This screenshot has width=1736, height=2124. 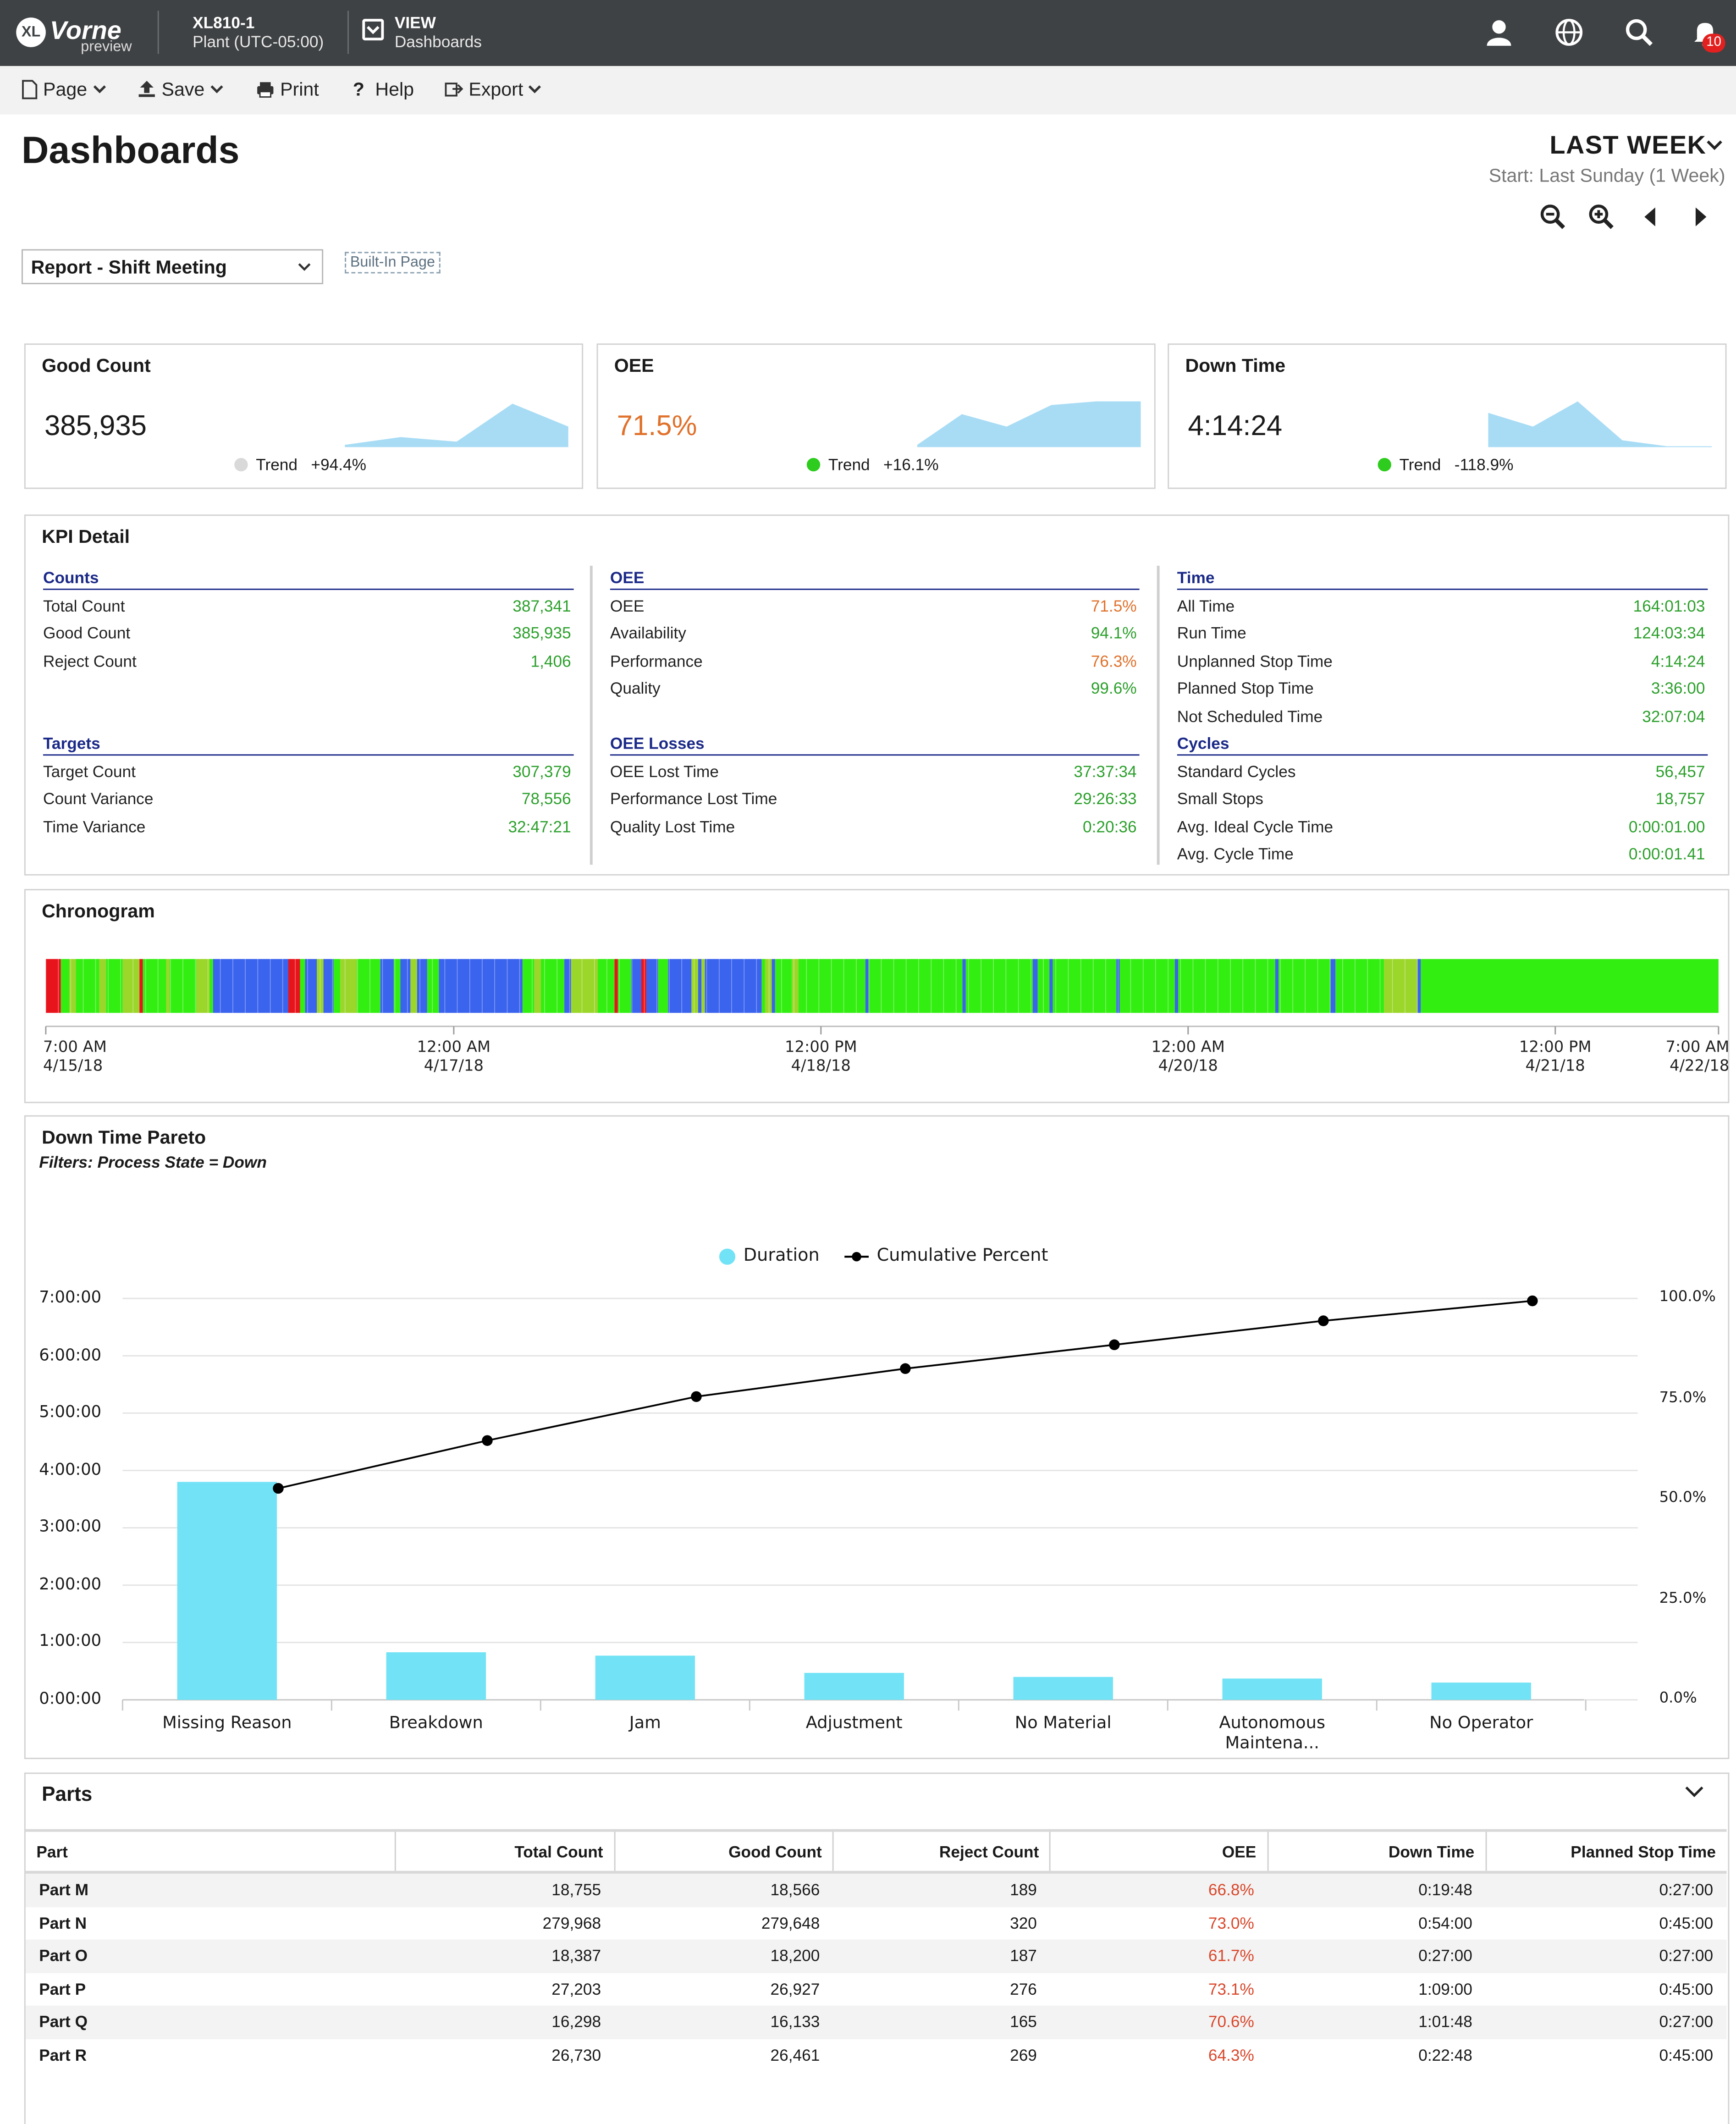 I want to click on column-header: Total Count, so click(x=505, y=1851).